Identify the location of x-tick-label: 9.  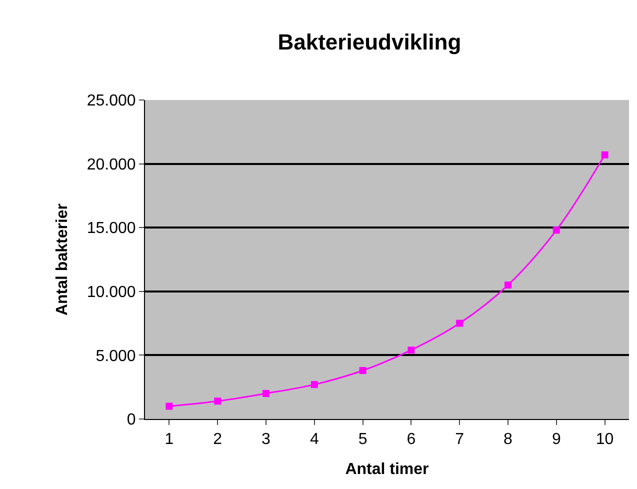
(556, 439).